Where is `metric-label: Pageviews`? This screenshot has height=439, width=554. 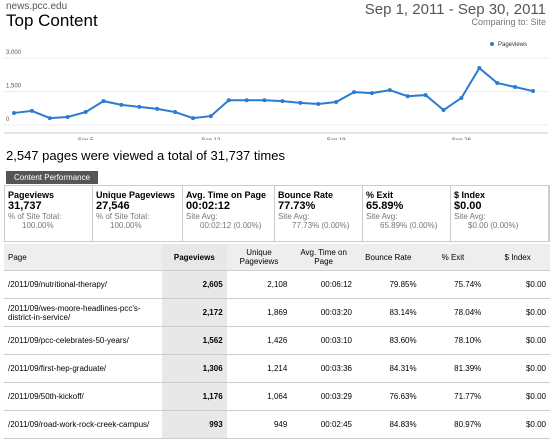 metric-label: Pageviews is located at coordinates (31, 195).